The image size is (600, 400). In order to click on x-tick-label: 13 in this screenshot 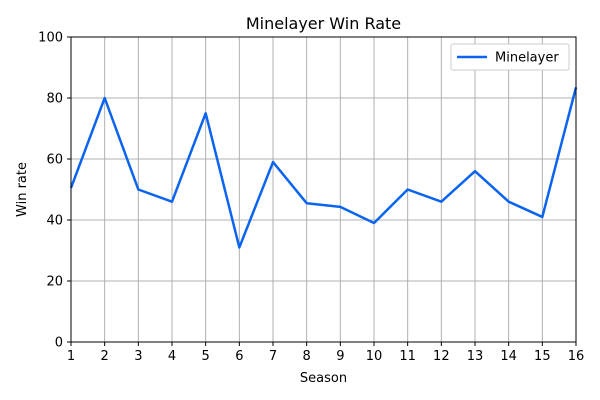, I will do `click(475, 356)`.